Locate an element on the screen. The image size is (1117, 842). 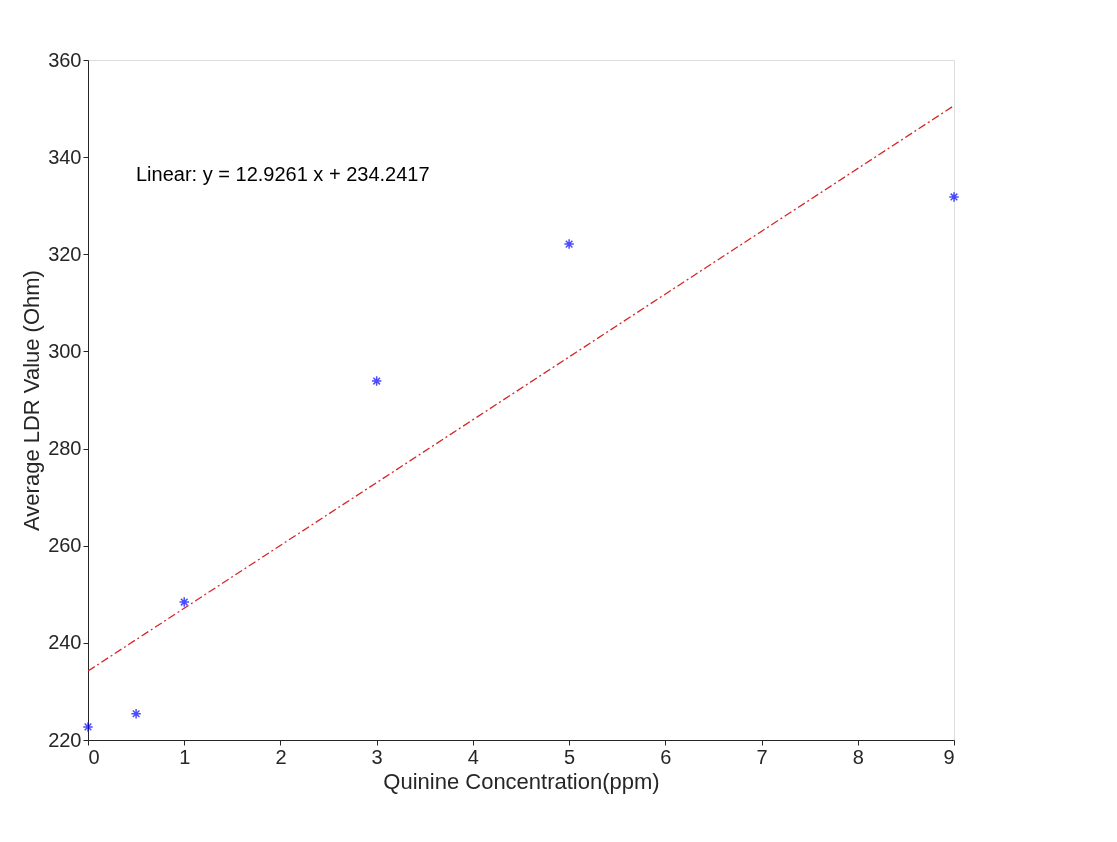
y-tick-label: 320 is located at coordinates (65, 253).